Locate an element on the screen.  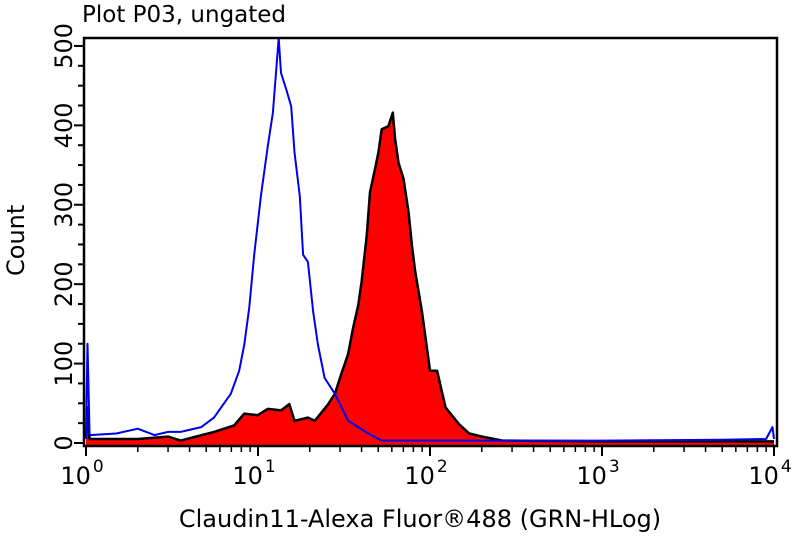
x-tick-label: 10 1 is located at coordinates (253, 473).